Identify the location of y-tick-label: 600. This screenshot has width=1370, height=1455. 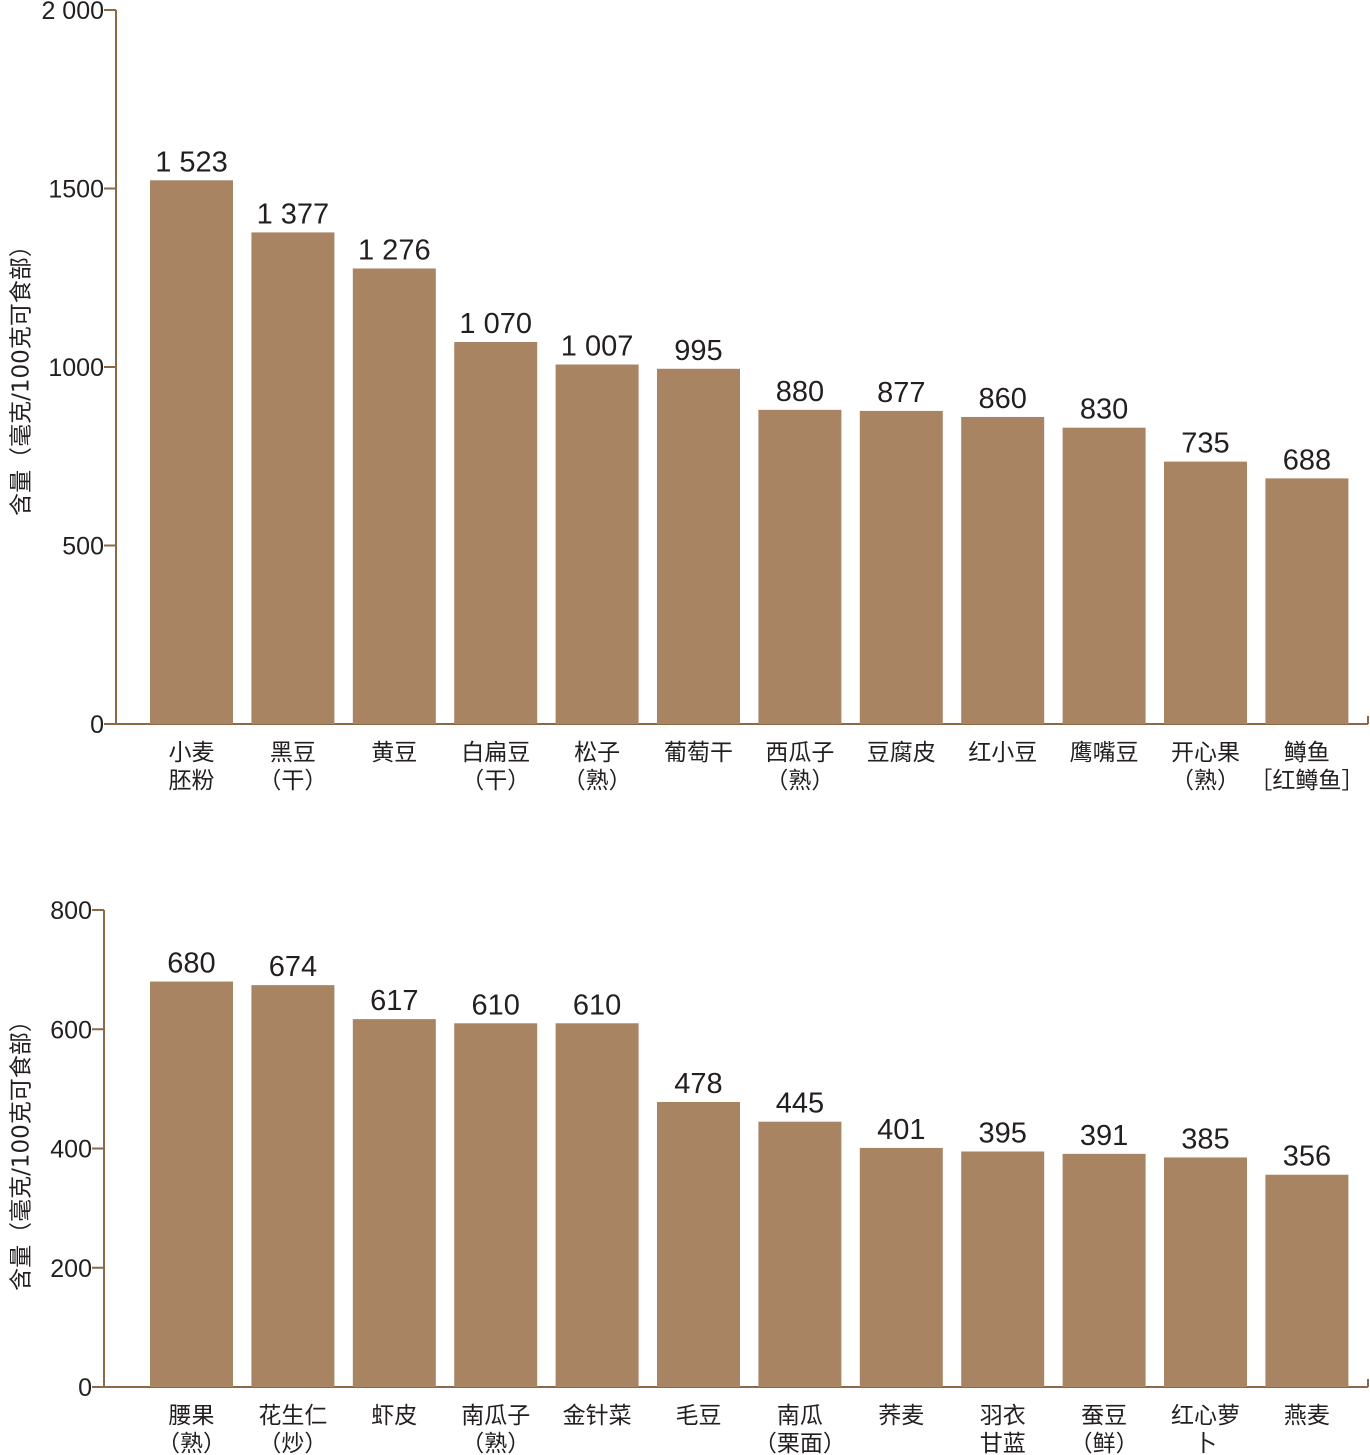
(71, 1030).